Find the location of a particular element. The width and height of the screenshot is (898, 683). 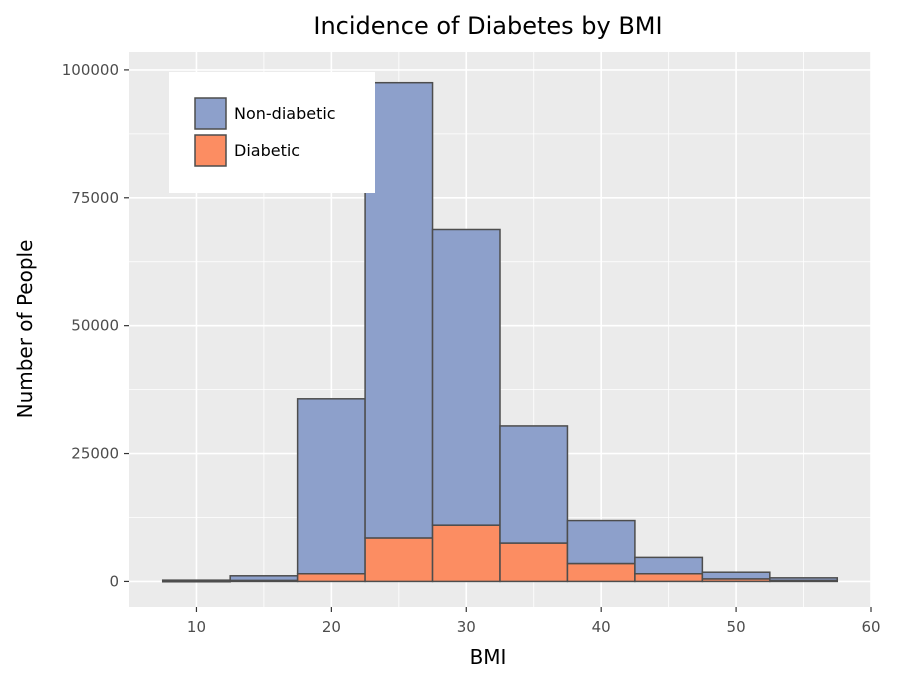

x-tick-label: 40 is located at coordinates (601, 627).